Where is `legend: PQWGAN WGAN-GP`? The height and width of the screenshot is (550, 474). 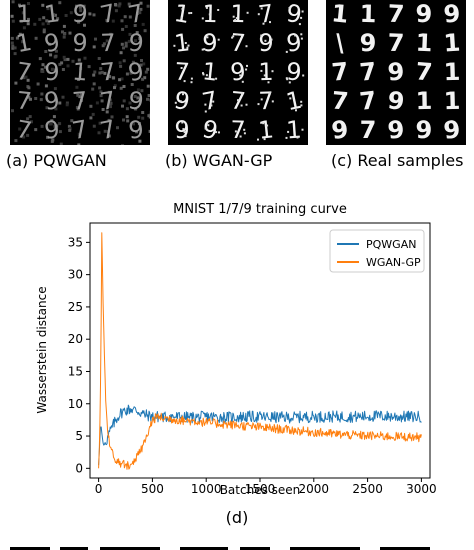
legend: PQWGAN WGAN-GP is located at coordinates (377, 251).